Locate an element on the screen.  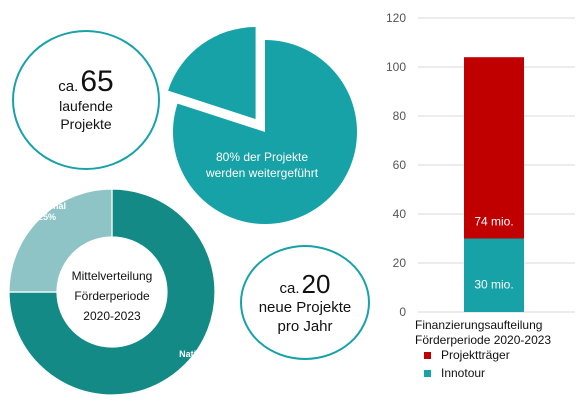
bar-data-label-innotour: 30 mio. is located at coordinates (493, 285).